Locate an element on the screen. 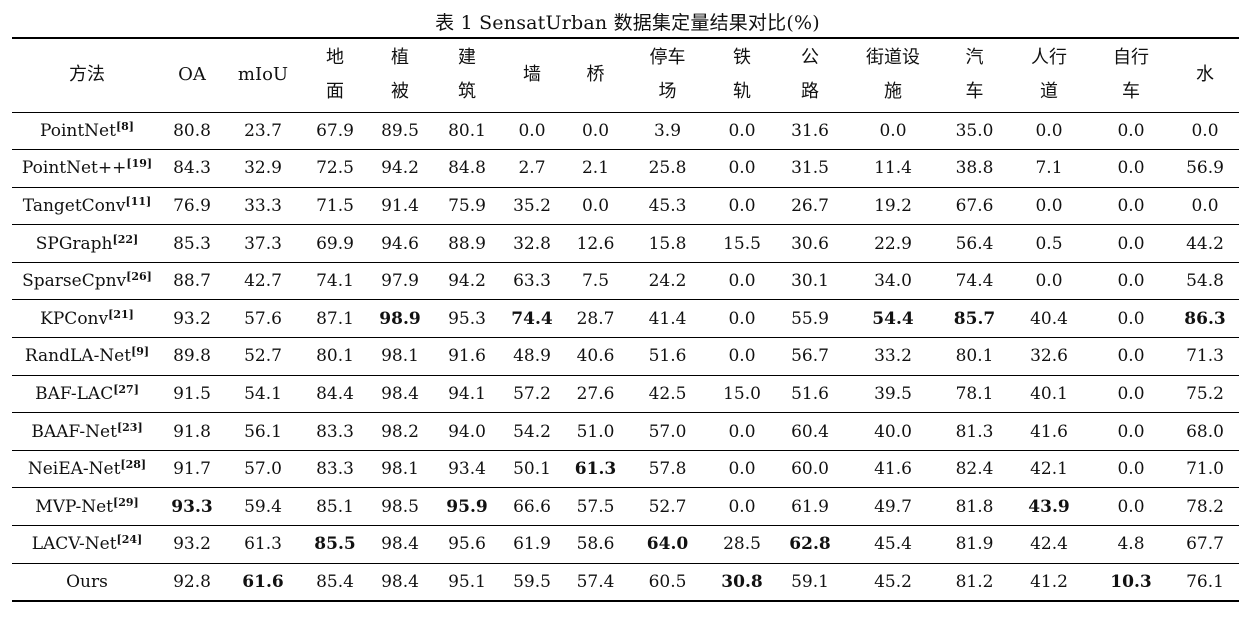 The width and height of the screenshot is (1255, 621). value-cell: 26.7 is located at coordinates (810, 206).